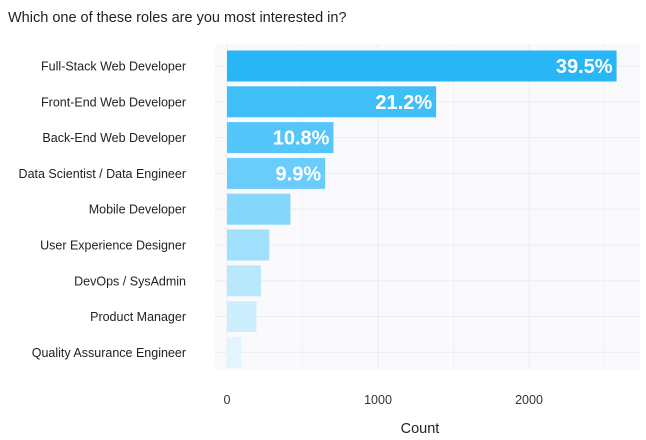 The height and width of the screenshot is (440, 646). Describe the element at coordinates (378, 400) in the screenshot. I see `x-tick-label: 1000` at that location.